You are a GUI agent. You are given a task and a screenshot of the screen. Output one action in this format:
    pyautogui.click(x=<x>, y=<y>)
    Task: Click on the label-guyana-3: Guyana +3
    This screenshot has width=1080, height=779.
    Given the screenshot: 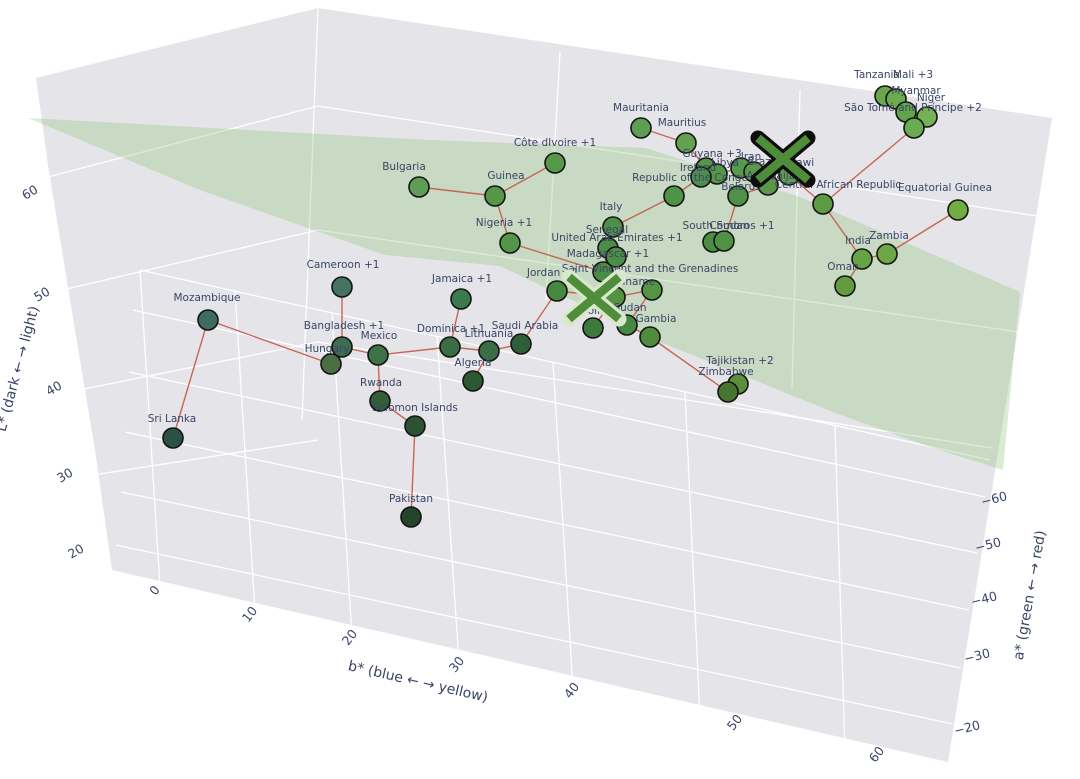 What is the action you would take?
    pyautogui.click(x=711, y=154)
    